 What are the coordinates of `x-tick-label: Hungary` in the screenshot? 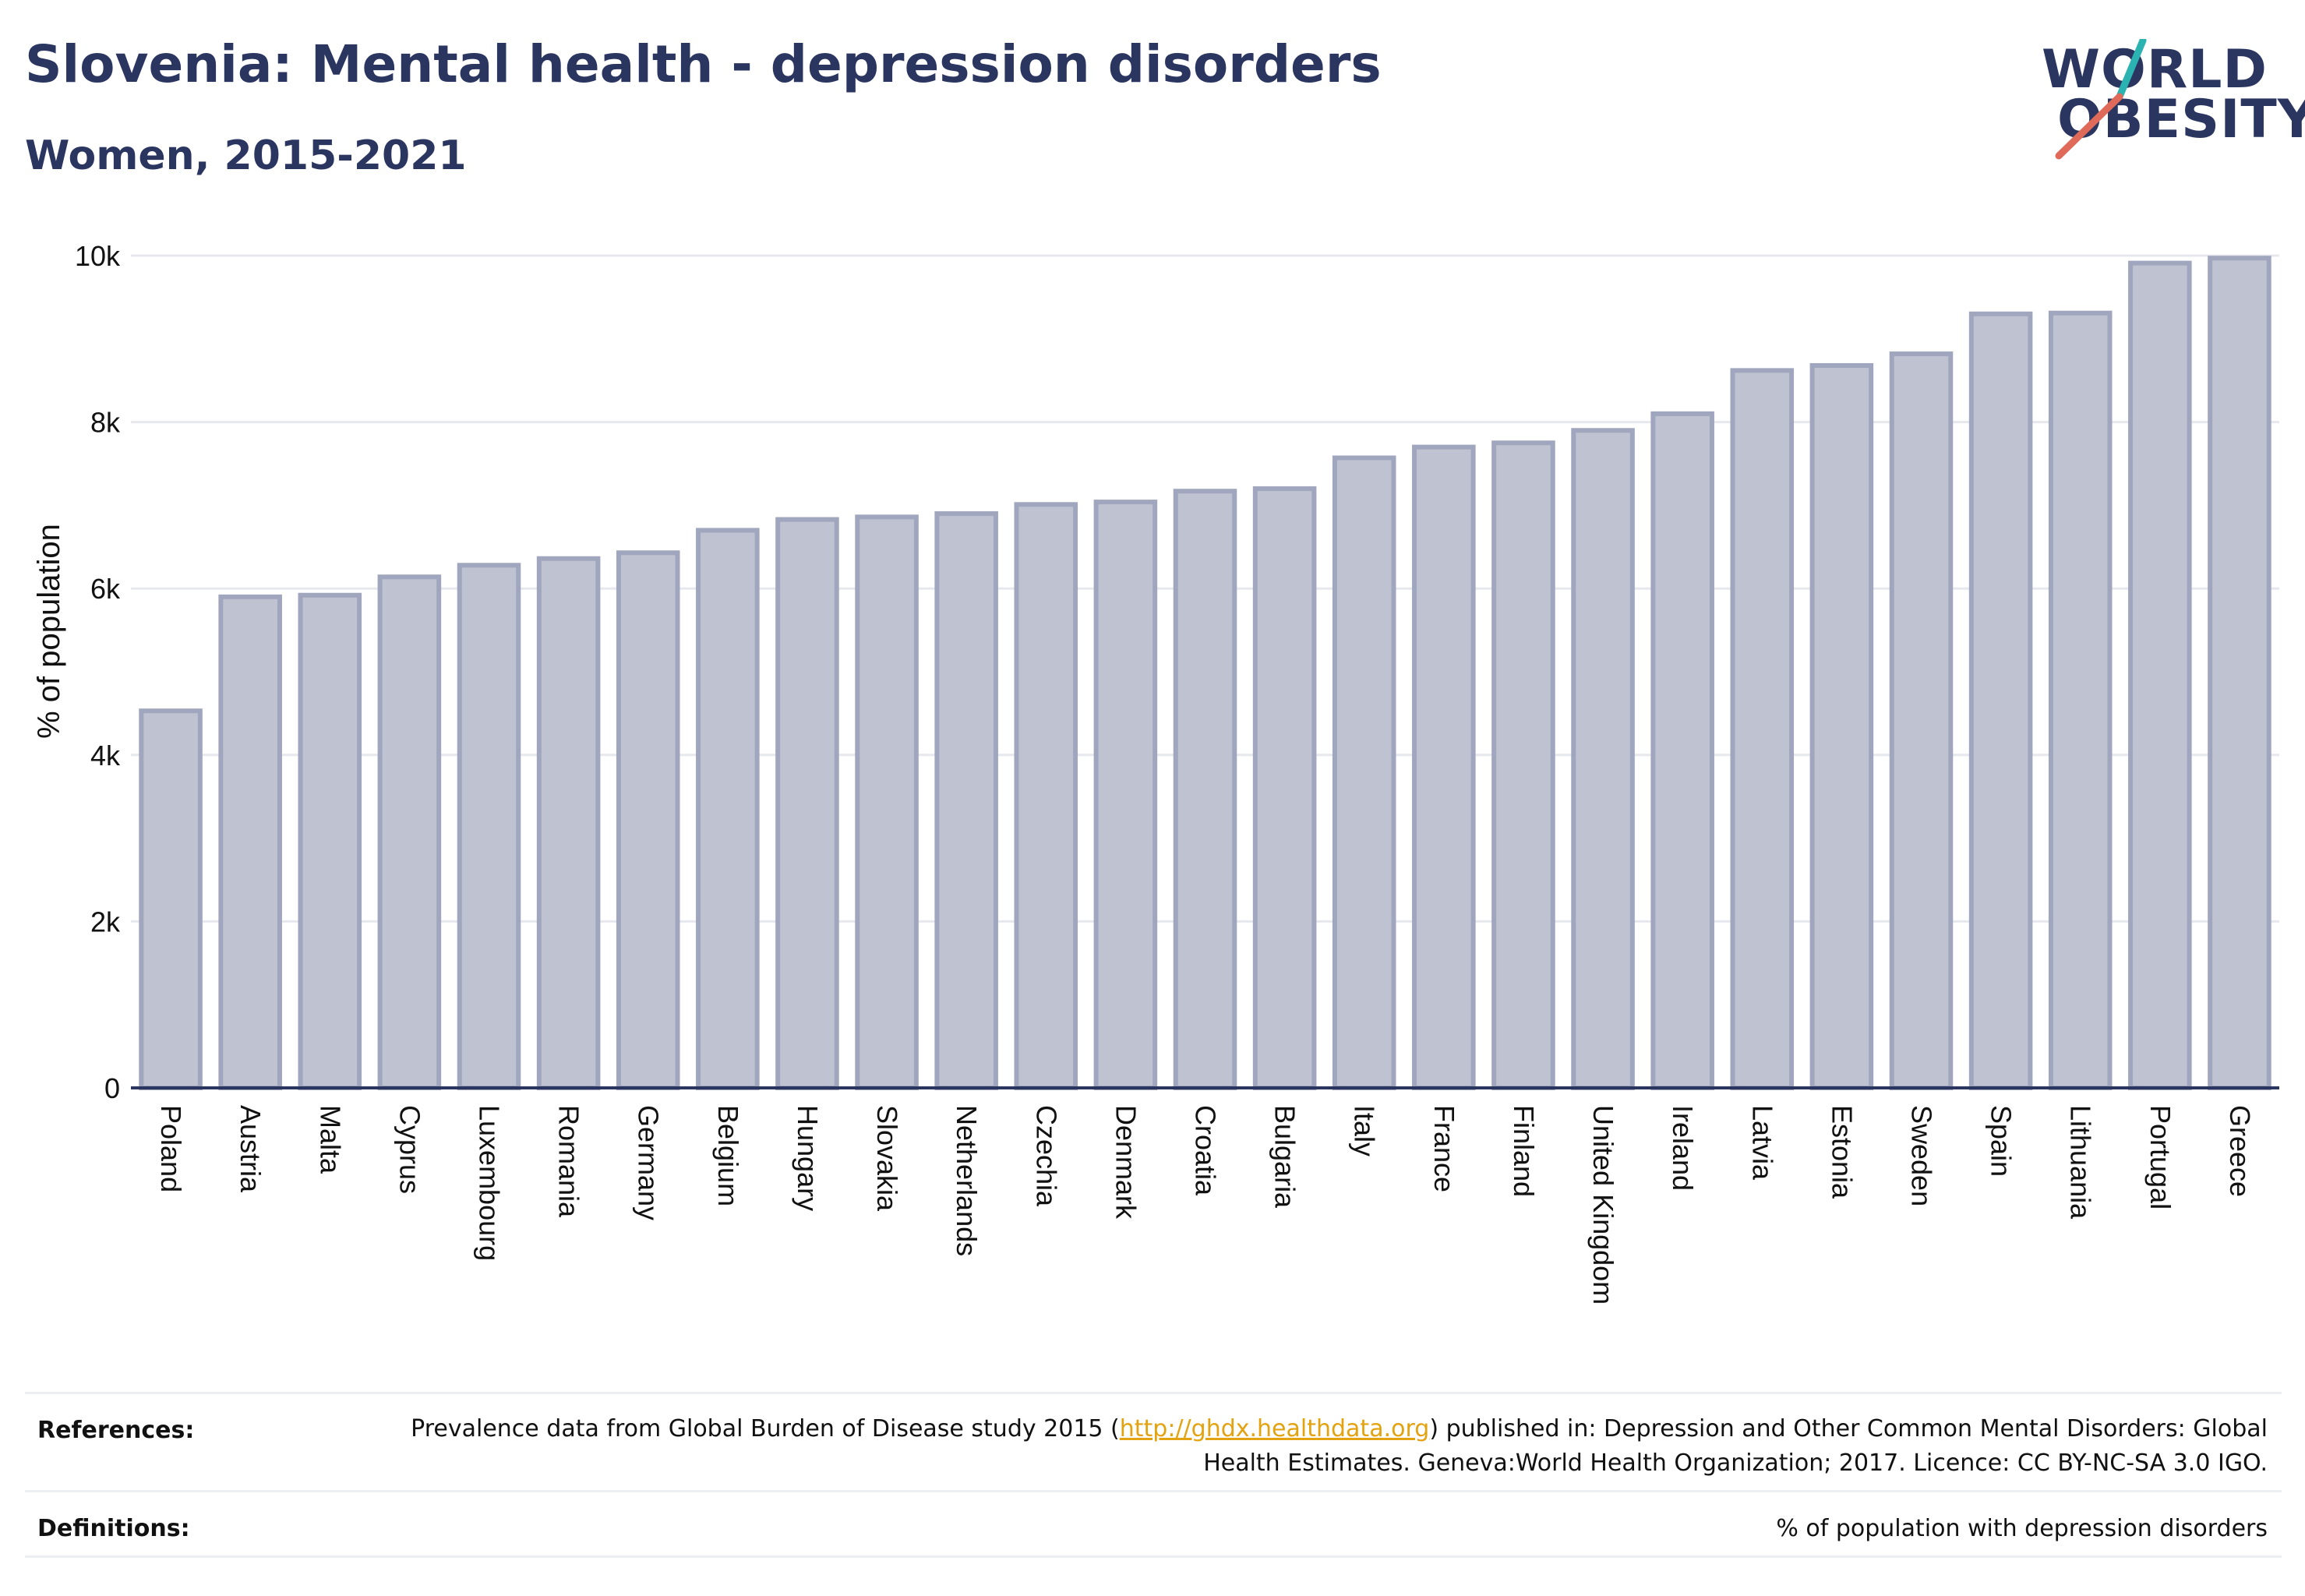 It's located at (808, 1158).